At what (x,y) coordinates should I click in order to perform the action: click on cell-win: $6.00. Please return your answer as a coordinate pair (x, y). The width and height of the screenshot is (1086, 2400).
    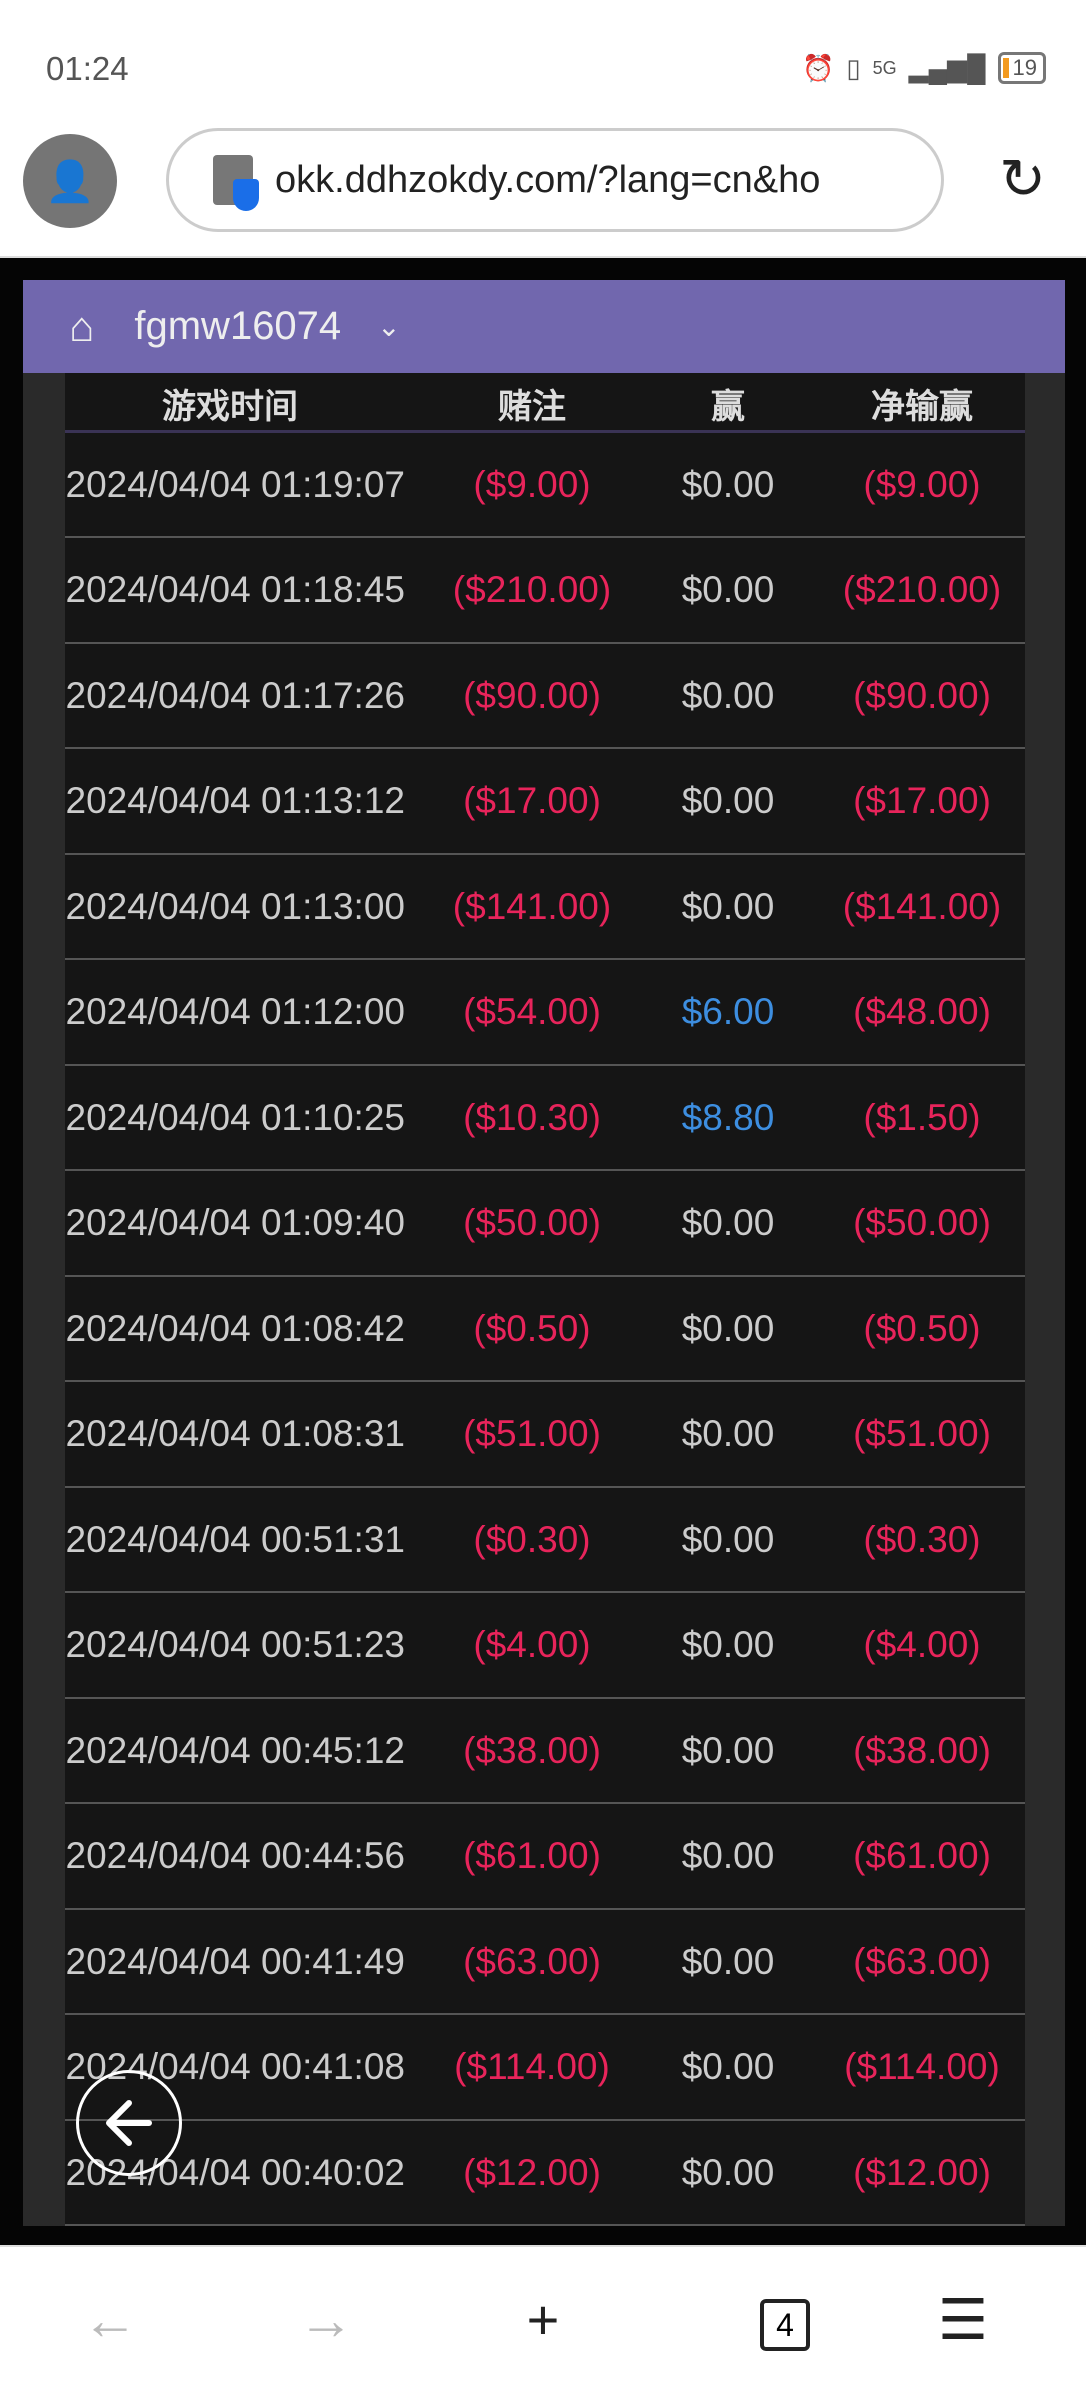
    Looking at the image, I should click on (728, 1011).